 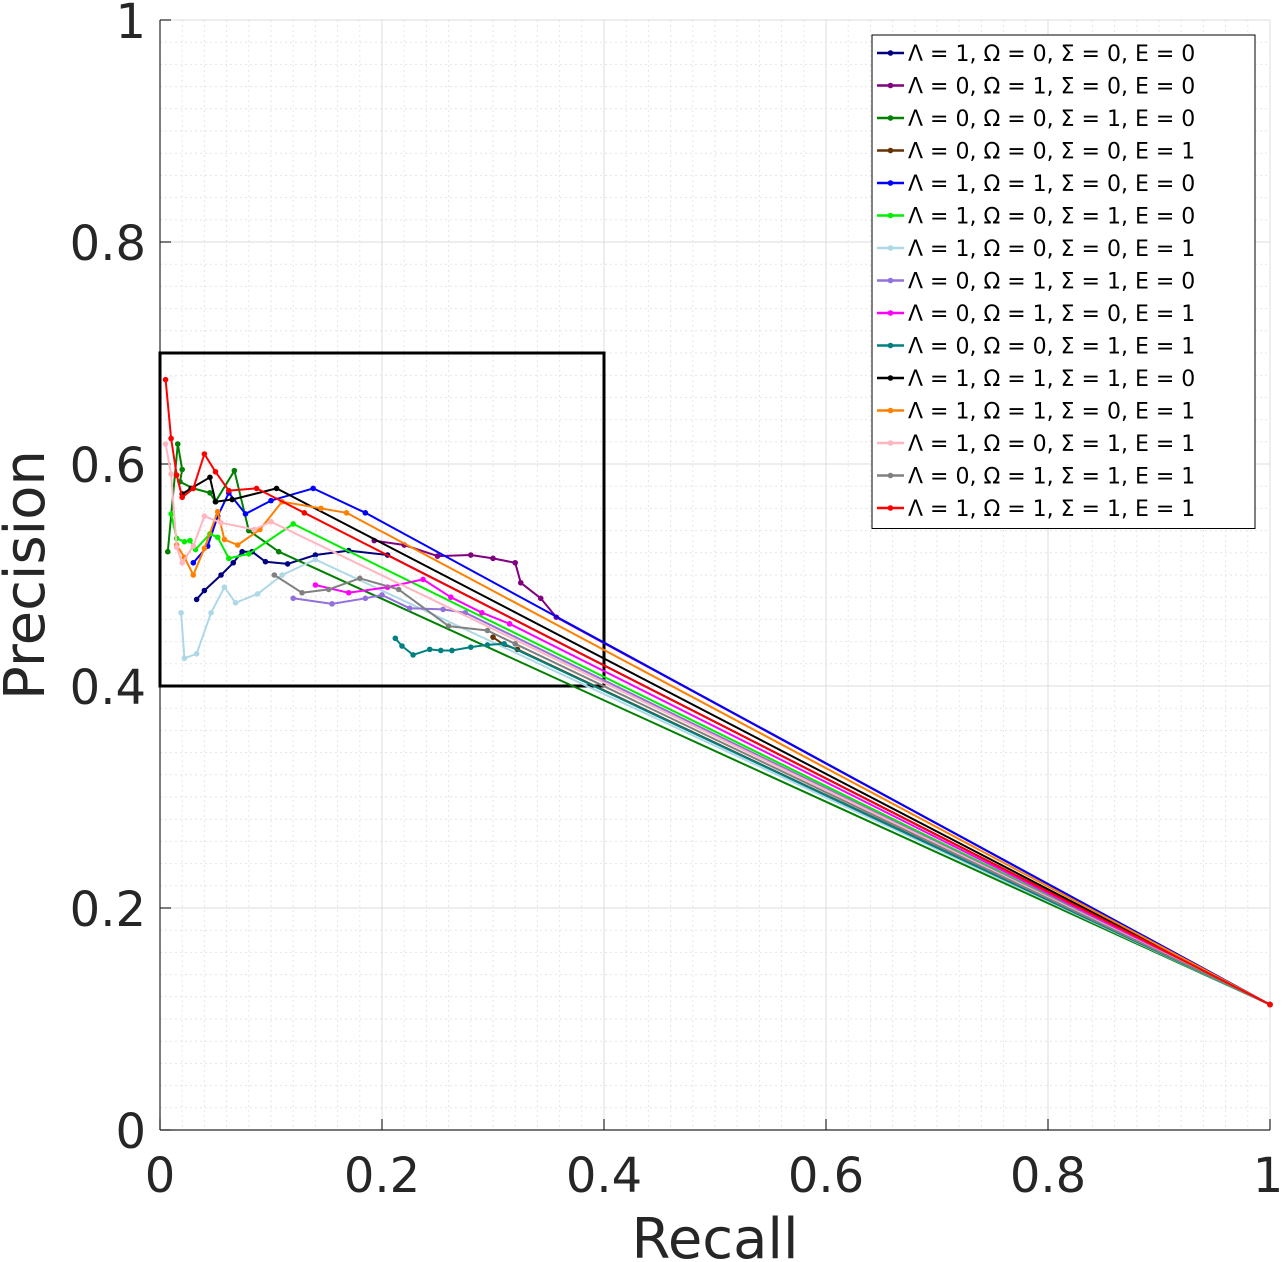 I want to click on legend-label: Λ = 0, Ω = 1, Σ = 1, E = 1, so click(x=1051, y=477).